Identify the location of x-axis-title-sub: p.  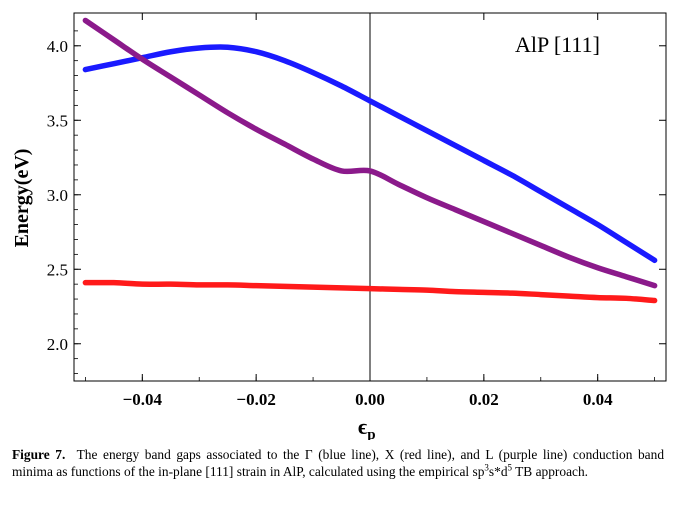
(371, 433).